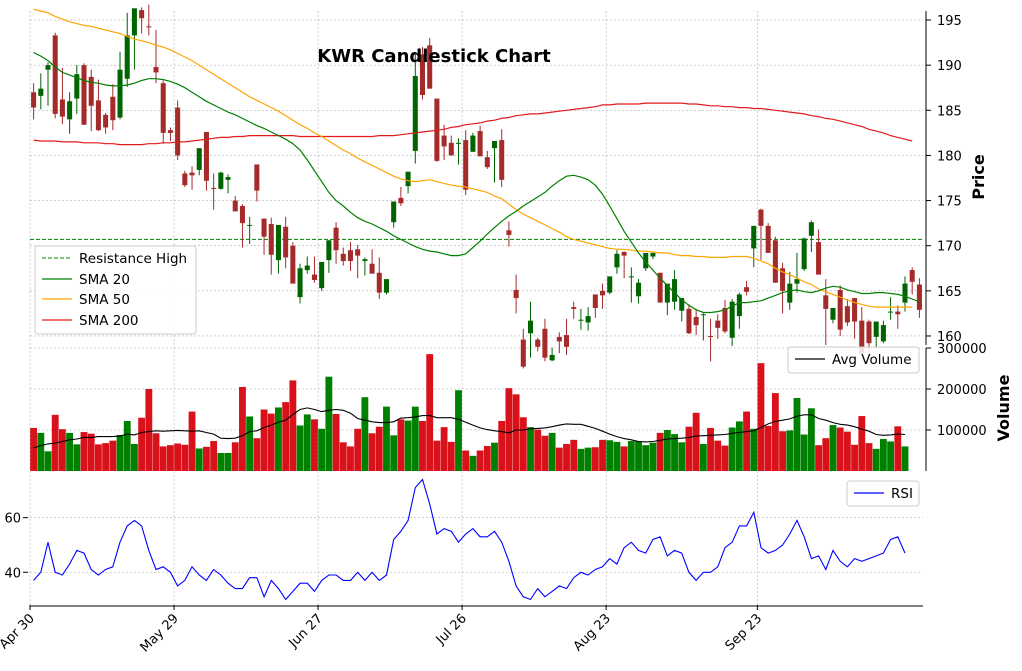  What do you see at coordinates (1003, 407) in the screenshot?
I see `volume-axis-label: Volume` at bounding box center [1003, 407].